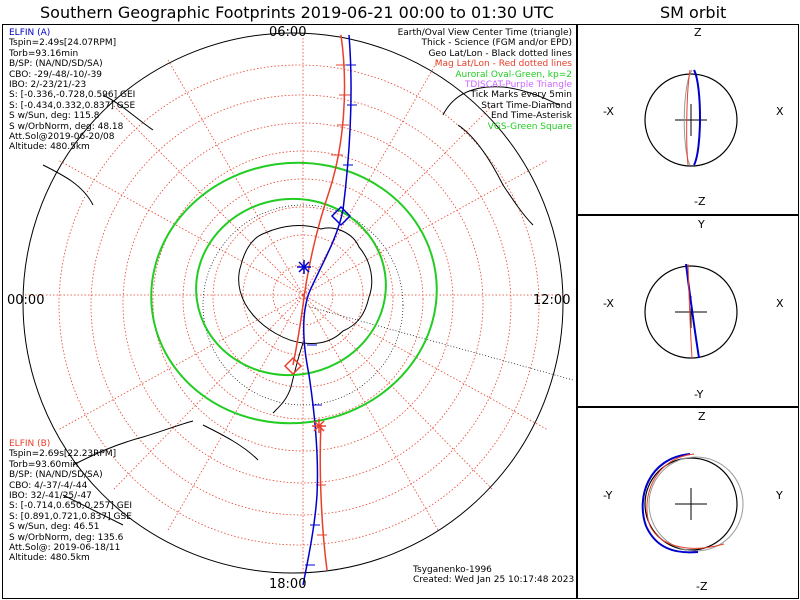  What do you see at coordinates (670, 503) in the screenshot?
I see `sm-yz-elfin-a` at bounding box center [670, 503].